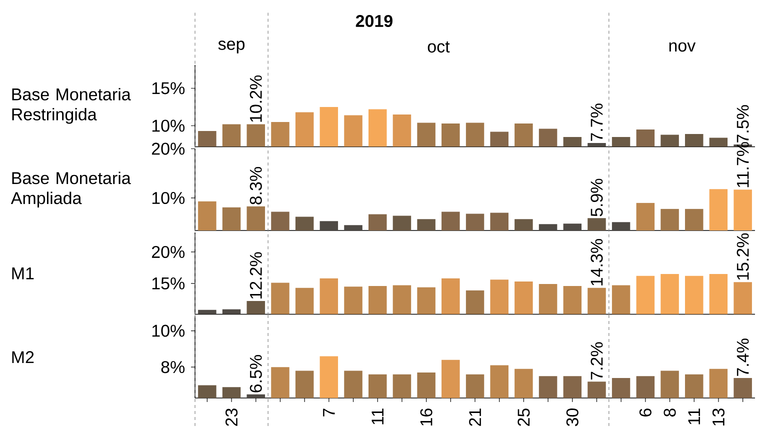 The image size is (762, 427). I want to click on data-label: 7.7%, so click(596, 122).